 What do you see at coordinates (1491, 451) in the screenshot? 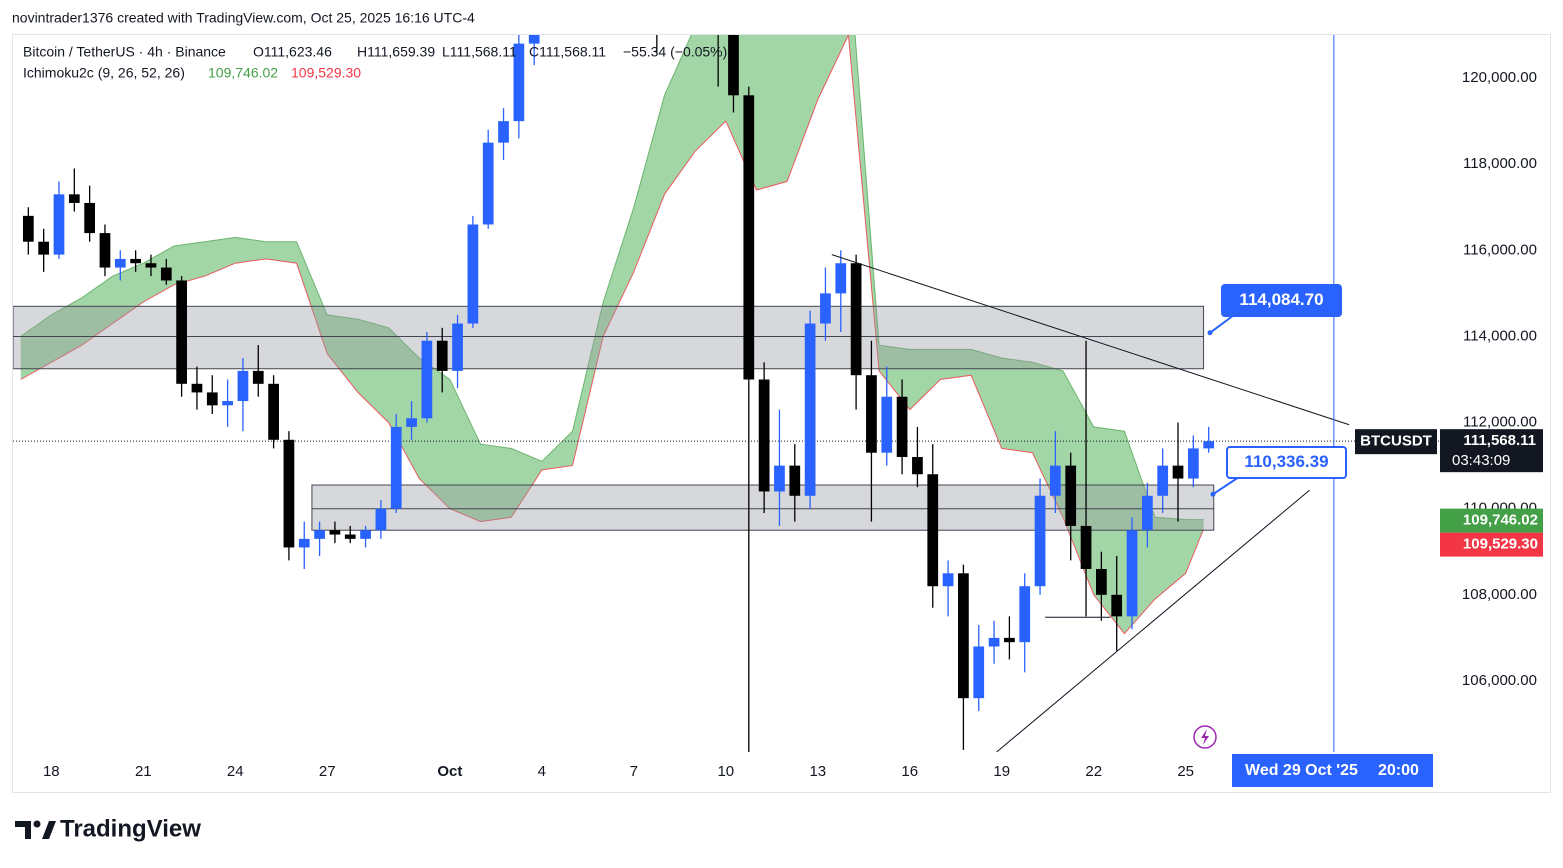
I see `last-price-badge` at bounding box center [1491, 451].